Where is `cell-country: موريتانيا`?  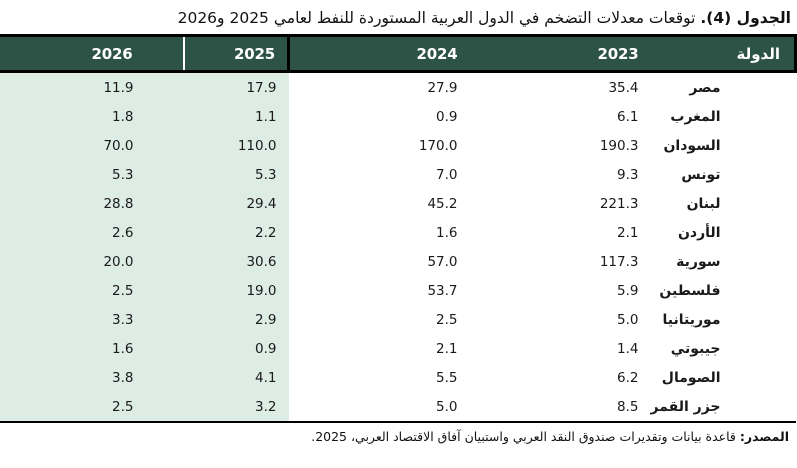
cell-country: موريتانيا is located at coordinates (691, 319).